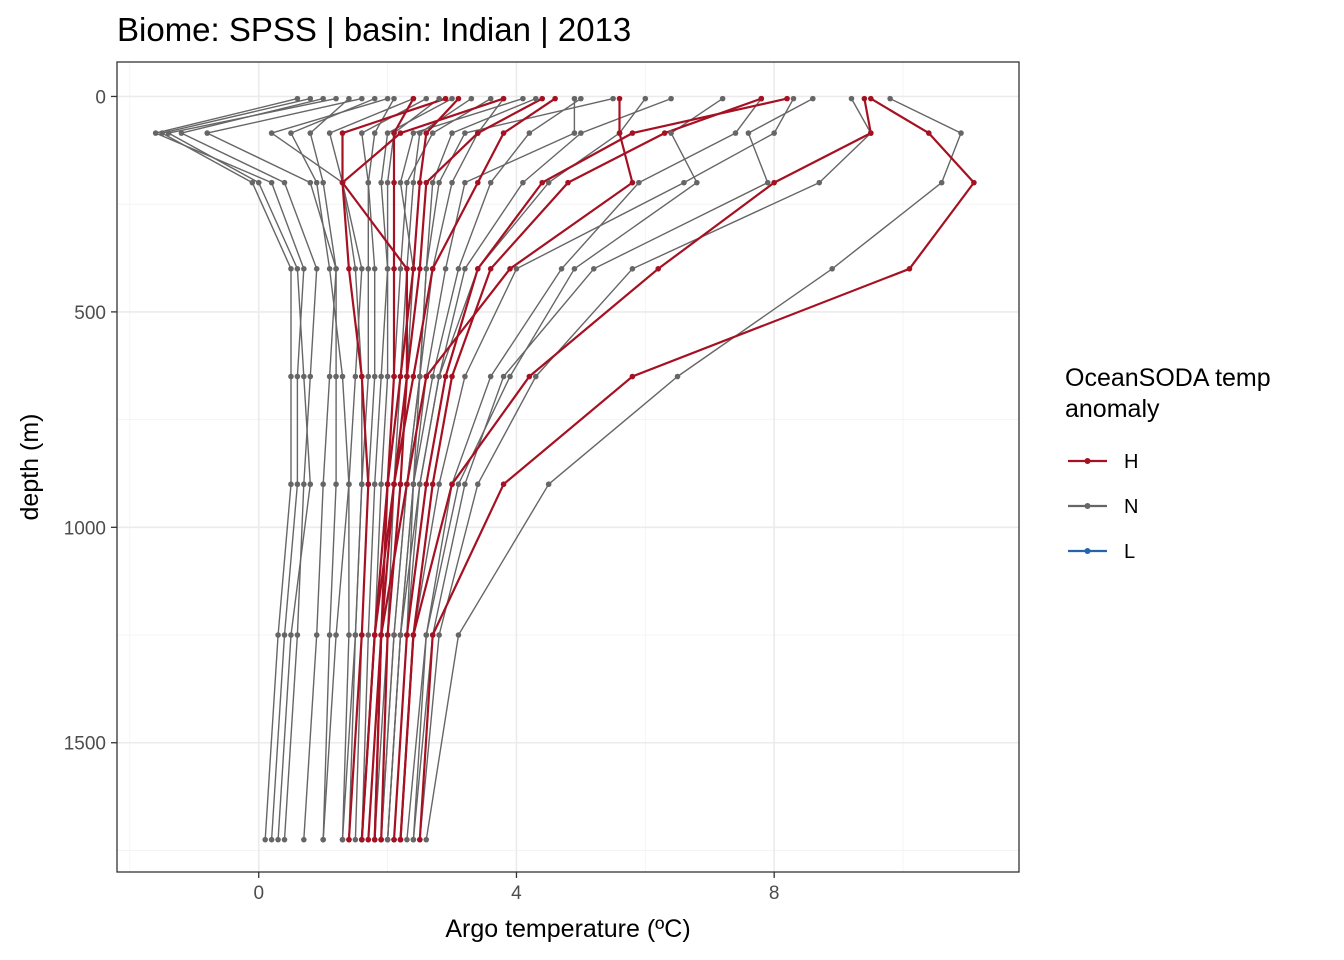 The height and width of the screenshot is (960, 1344). What do you see at coordinates (258, 893) in the screenshot?
I see `x-tick-label: 0` at bounding box center [258, 893].